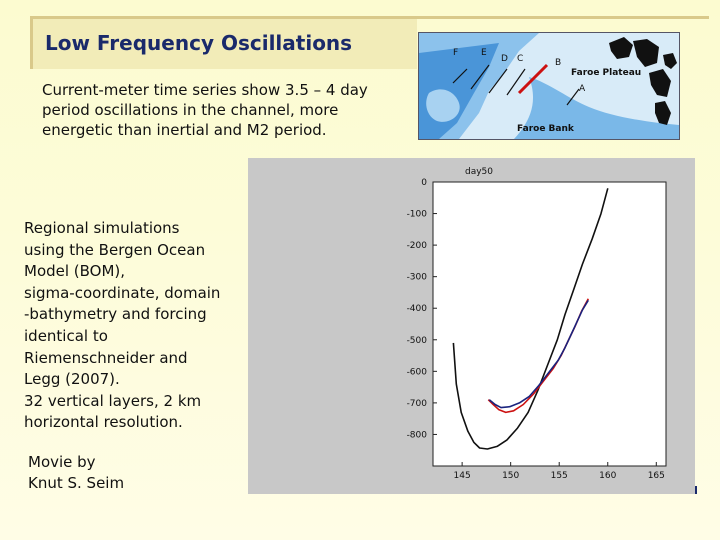 The width and height of the screenshot is (720, 540). I want to click on regional-line: Model (BOM),, so click(75, 271).